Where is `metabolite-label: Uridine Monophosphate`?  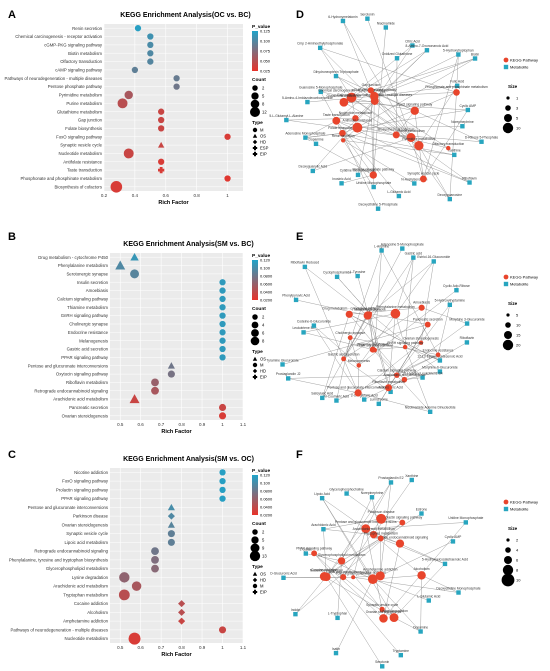
metabolite-label: Uridine Monophosphate is located at coordinates (373, 183).